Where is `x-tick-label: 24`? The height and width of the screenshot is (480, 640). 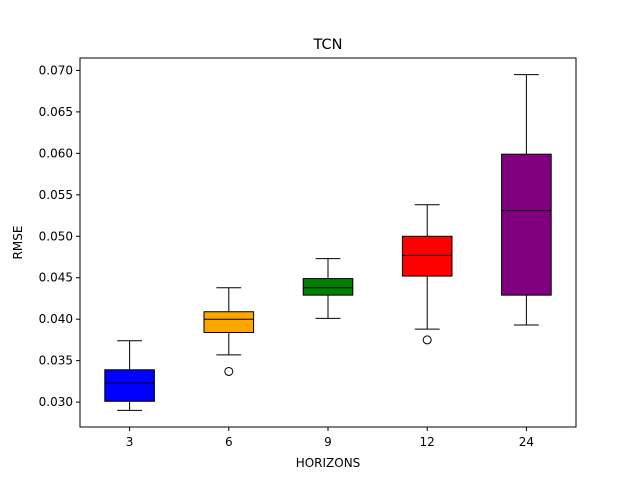
x-tick-label: 24 is located at coordinates (526, 442).